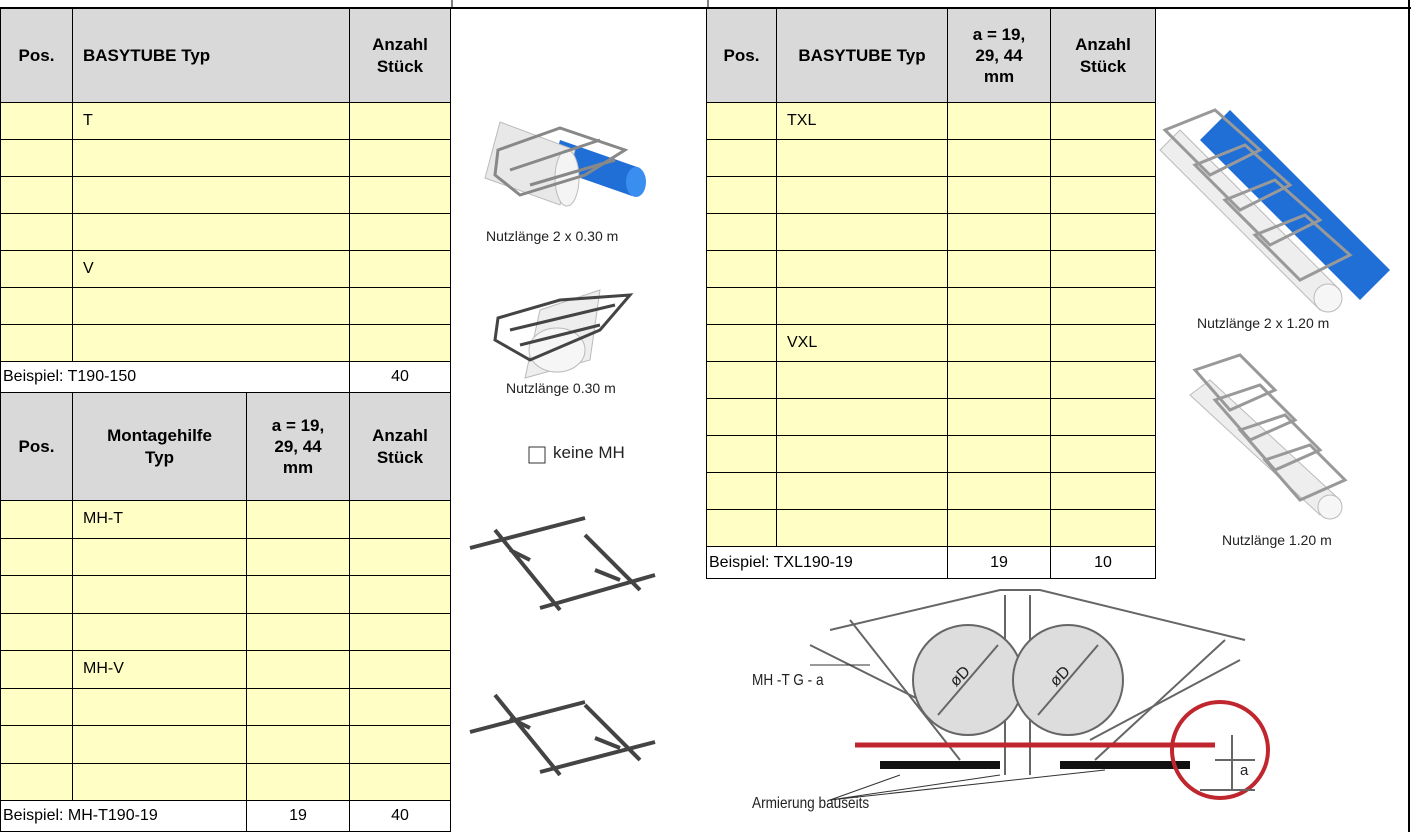 The height and width of the screenshot is (832, 1411). Describe the element at coordinates (999, 562) in the screenshot. I see `example-value: 19` at that location.